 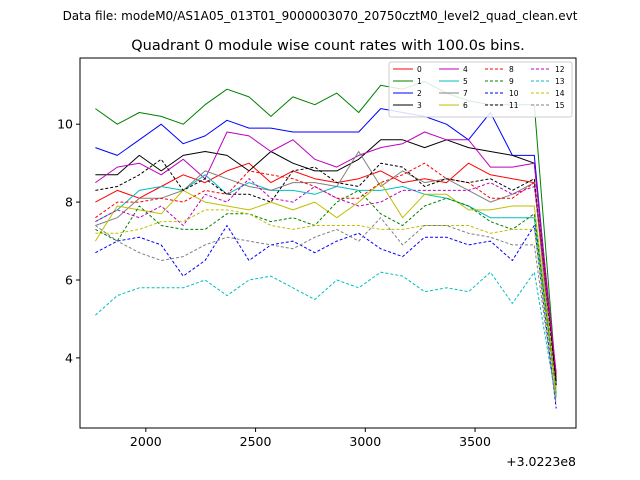 I want to click on legend-label-6: 6, so click(x=465, y=105).